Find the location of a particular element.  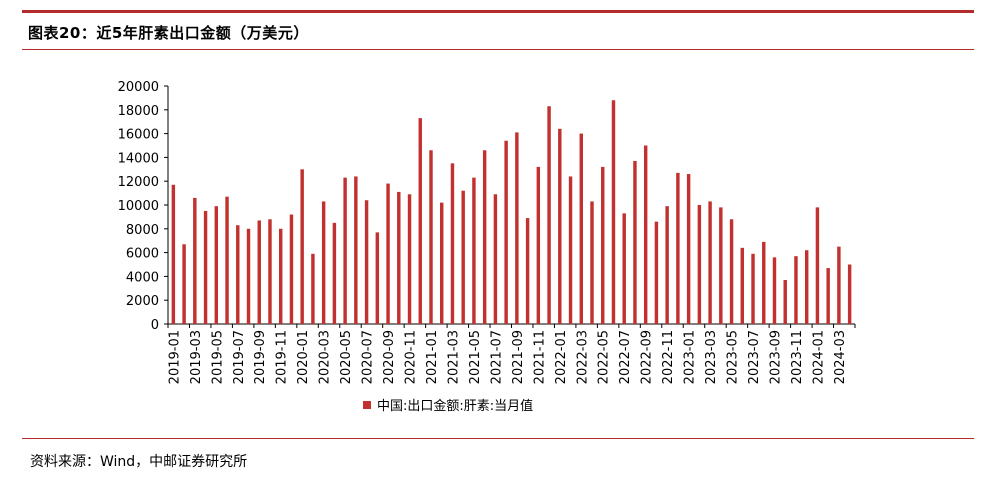

x-tick-label: 2021-05 is located at coordinates (475, 357).